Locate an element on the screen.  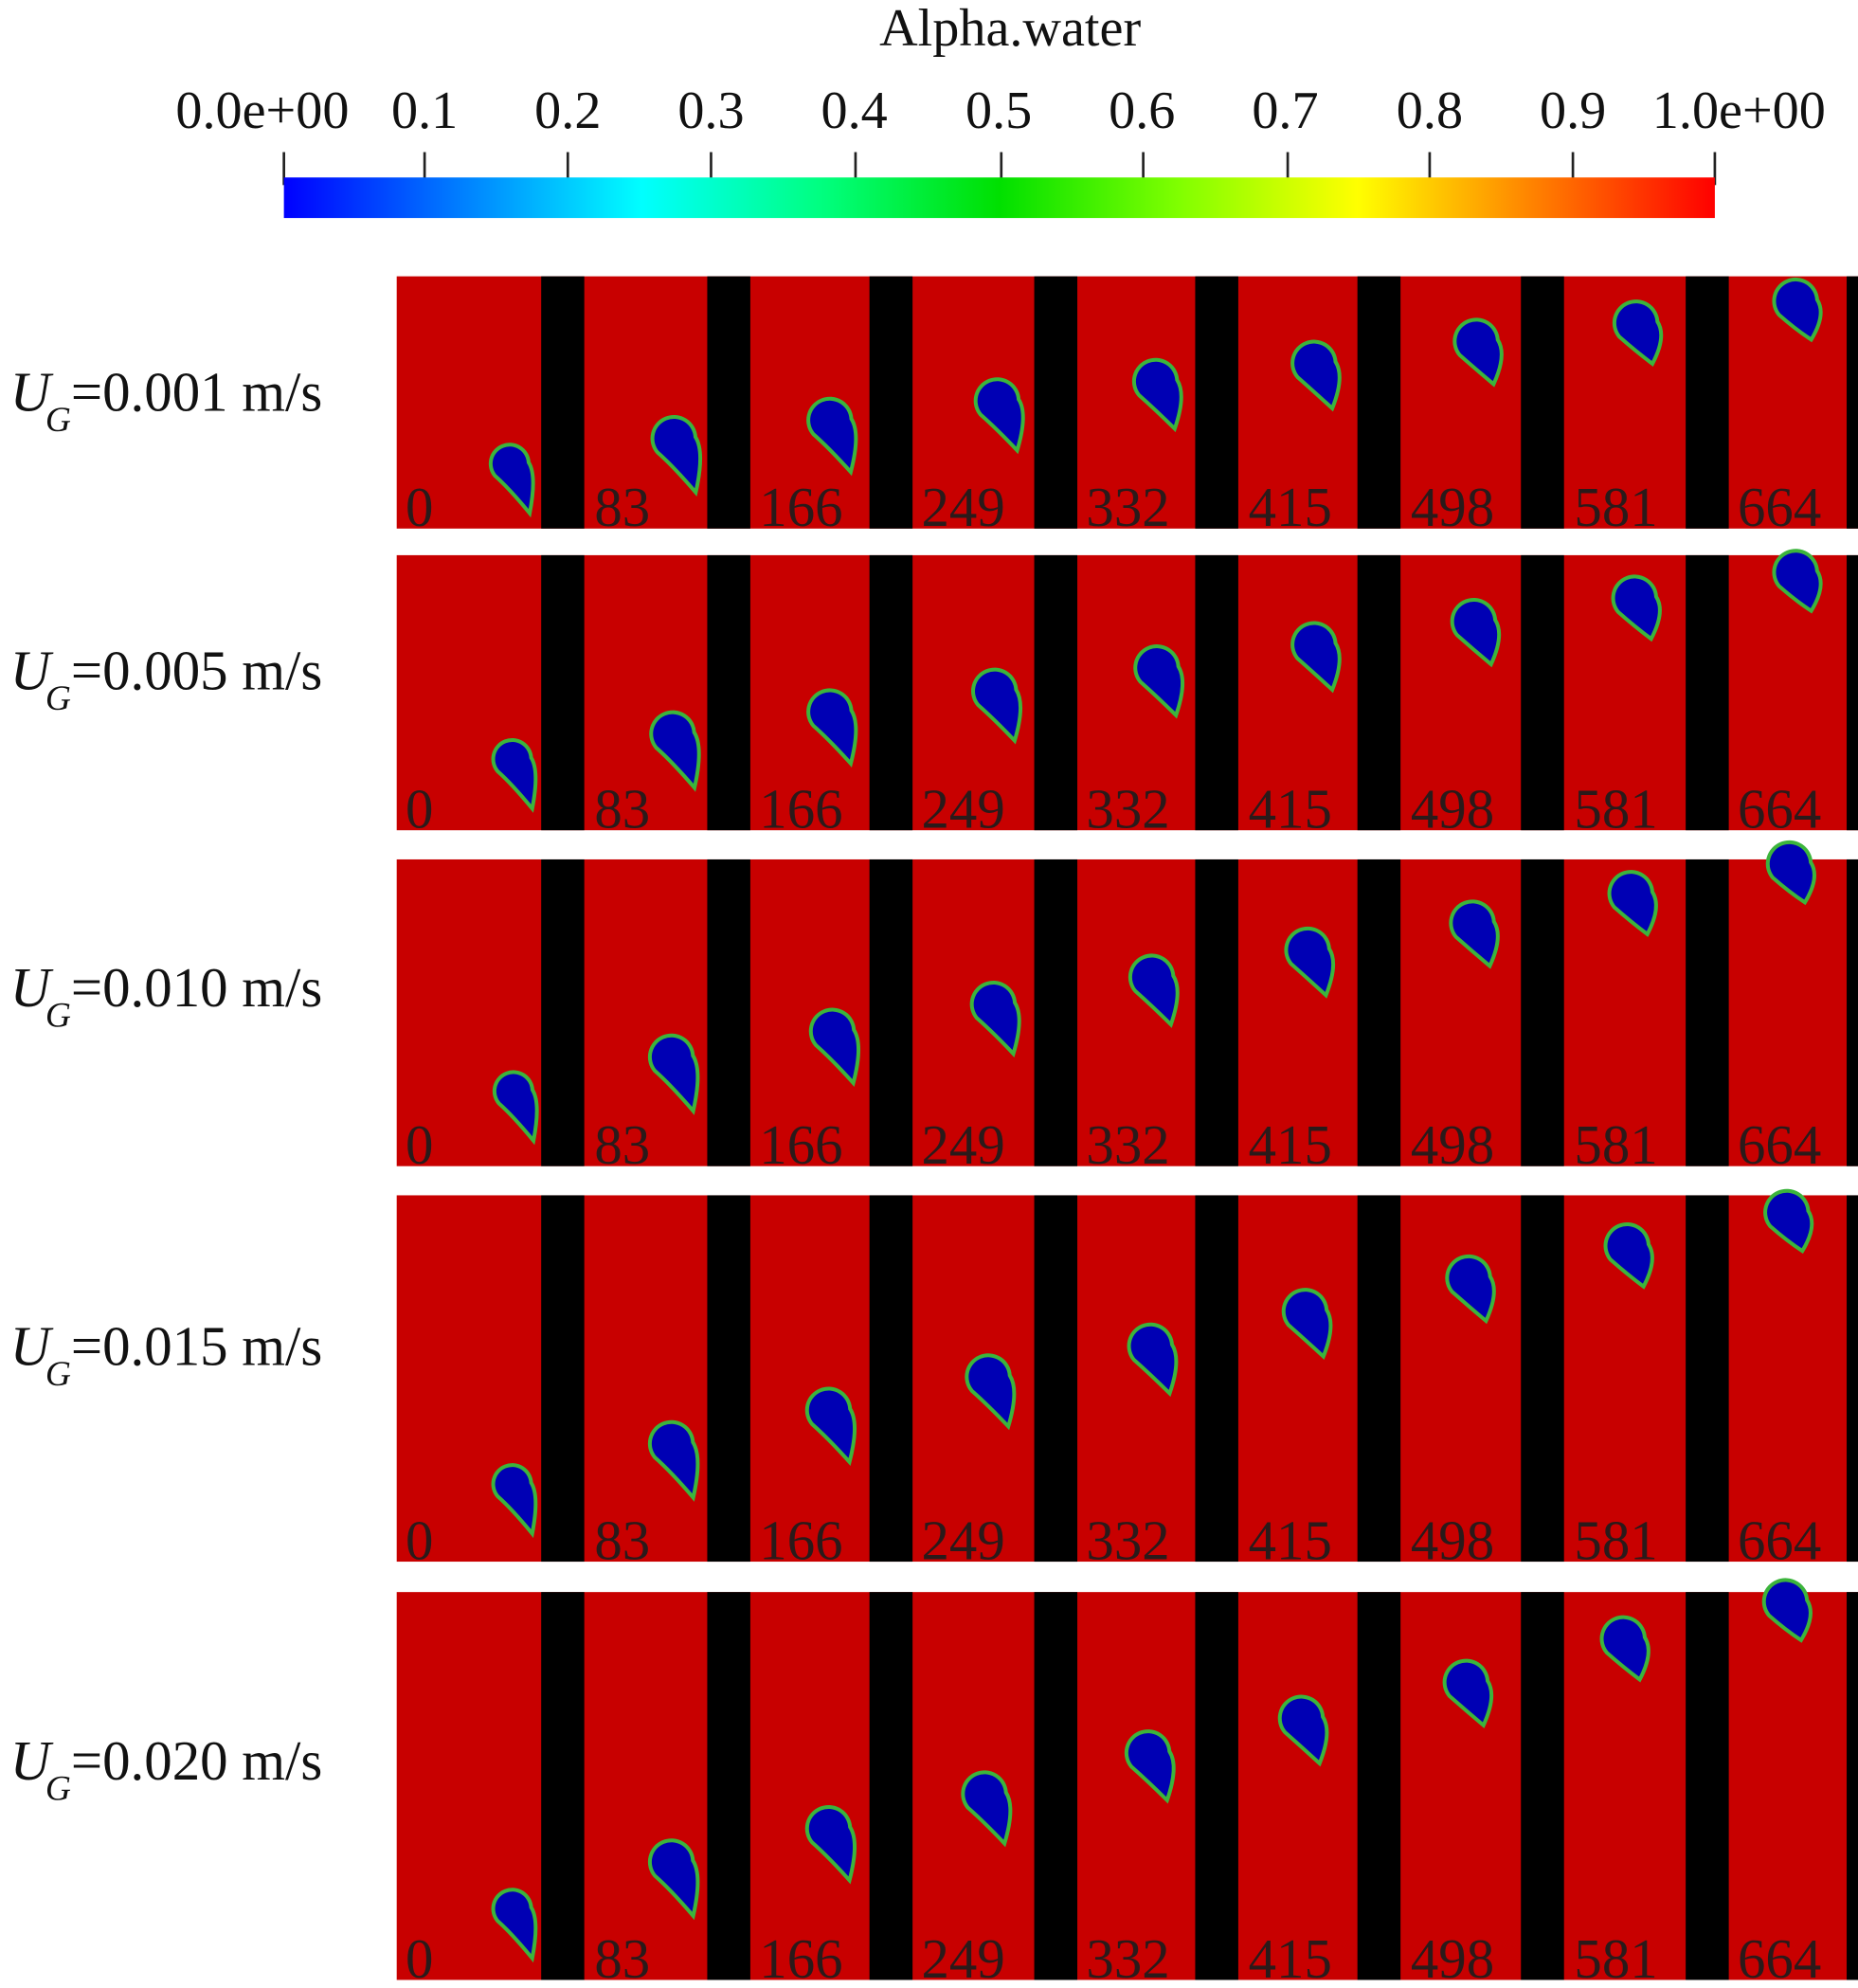
colorbar-tick-label: 0.7 is located at coordinates (1285, 111).